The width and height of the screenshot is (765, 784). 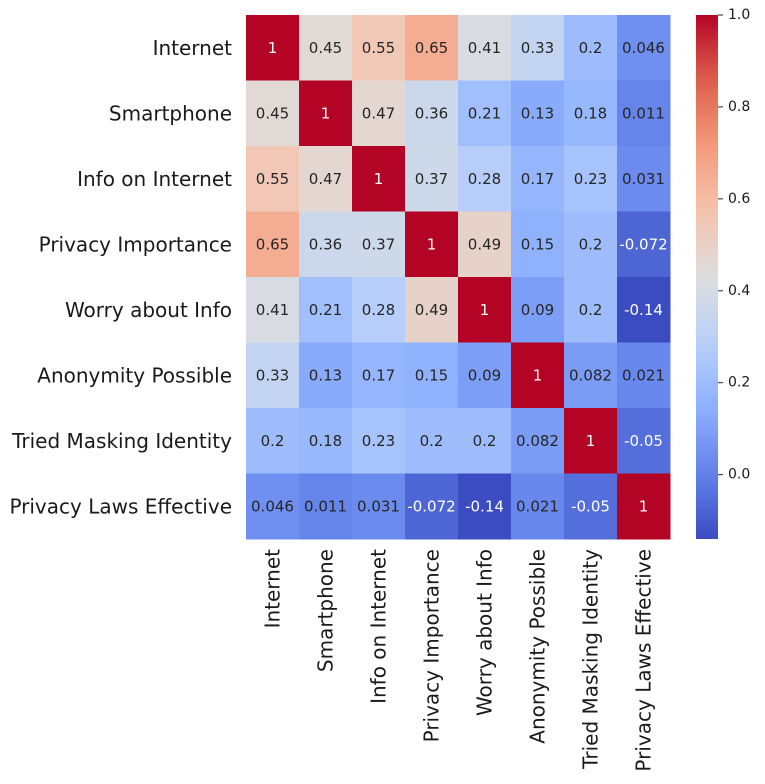 I want to click on row-tick-label: Privacy Importance, so click(x=135, y=244).